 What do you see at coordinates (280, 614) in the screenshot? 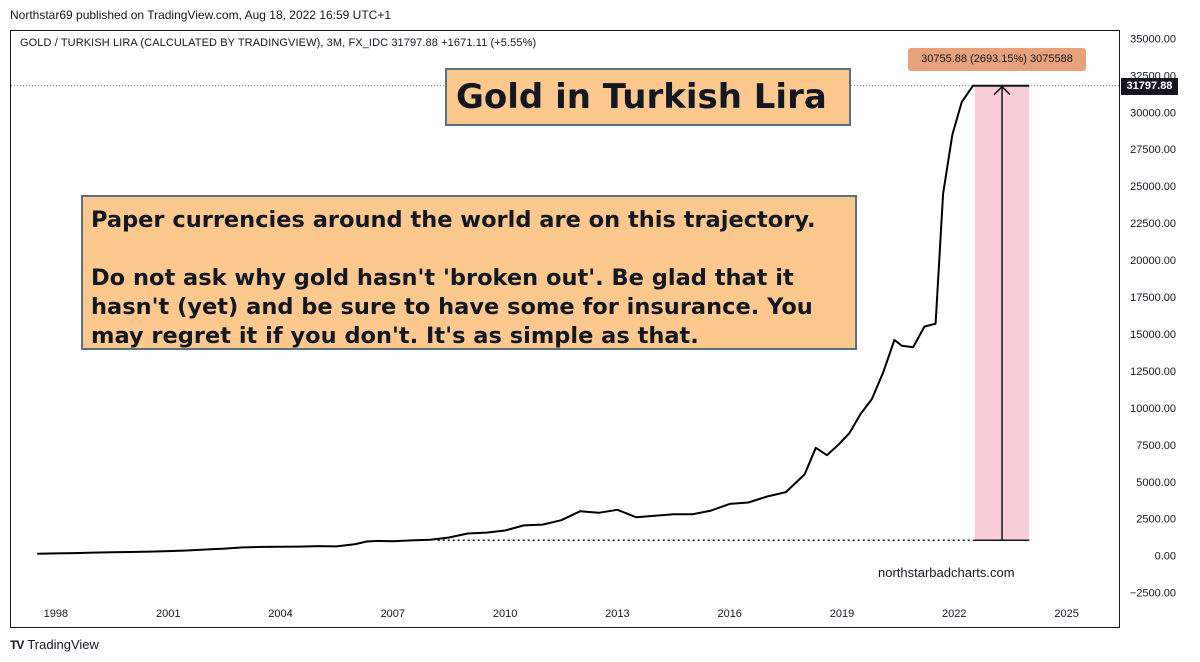
I see `x-tick-label: 2004` at bounding box center [280, 614].